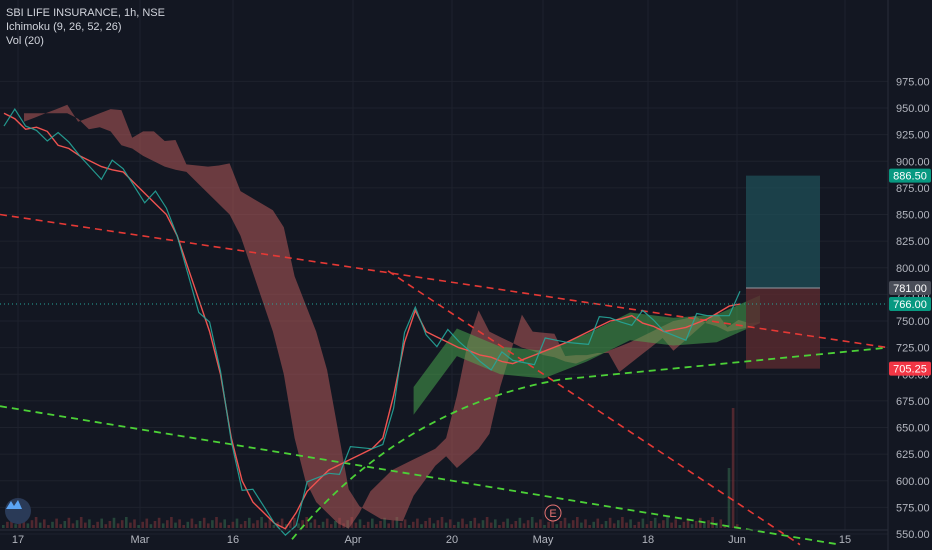 The height and width of the screenshot is (550, 932). What do you see at coordinates (25, 41) in the screenshot?
I see `volume-label: Vol (20)` at bounding box center [25, 41].